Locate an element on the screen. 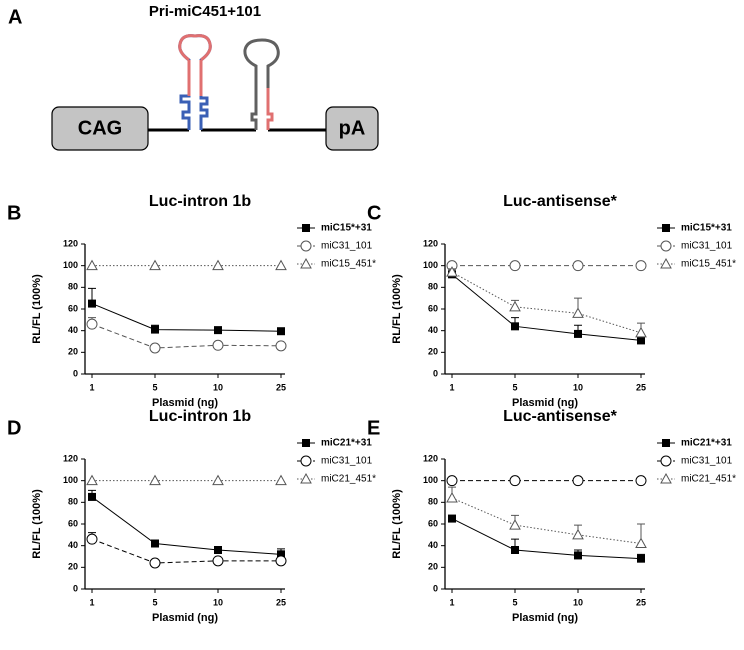 The height and width of the screenshot is (650, 744). legend-label: miC15*+31 is located at coordinates (346, 228).